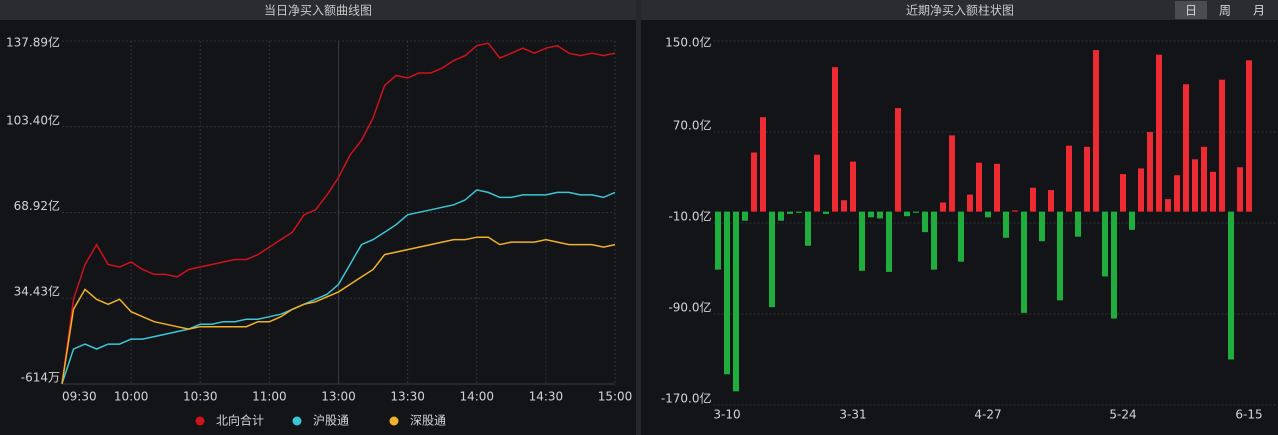  I want to click on chart-title: 近期净买入额柱状图, so click(960, 10).